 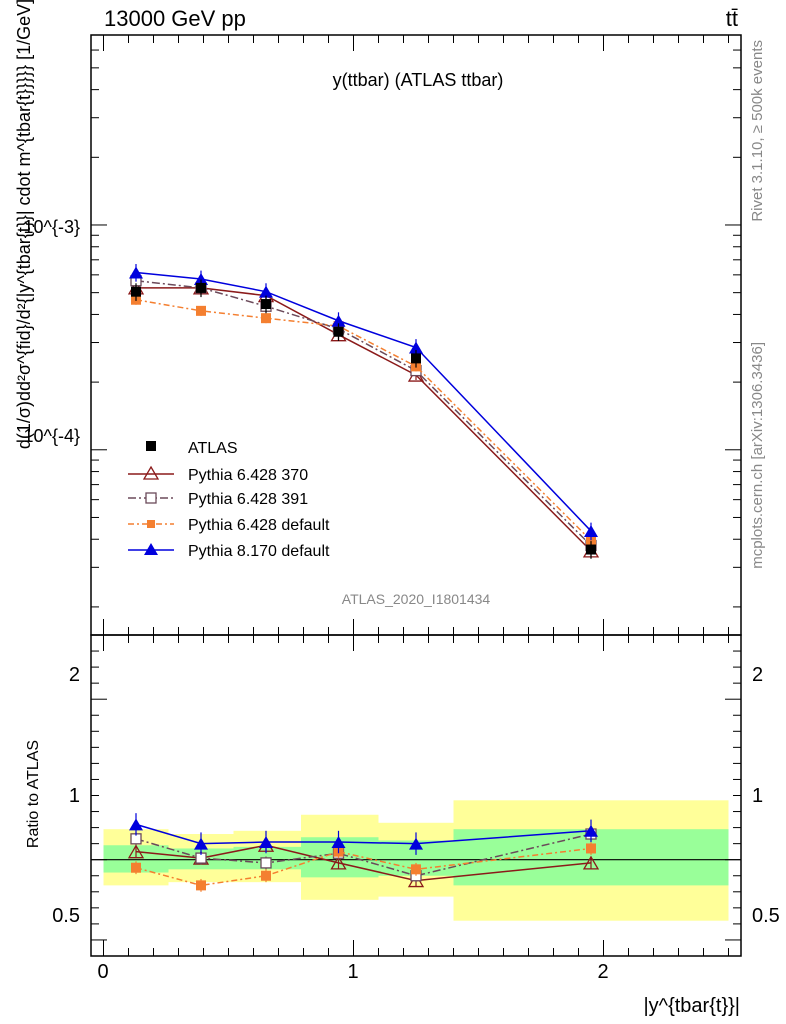 What do you see at coordinates (33, 794) in the screenshot?
I see `ratio-ylabel: Ratio to ATLAS` at bounding box center [33, 794].